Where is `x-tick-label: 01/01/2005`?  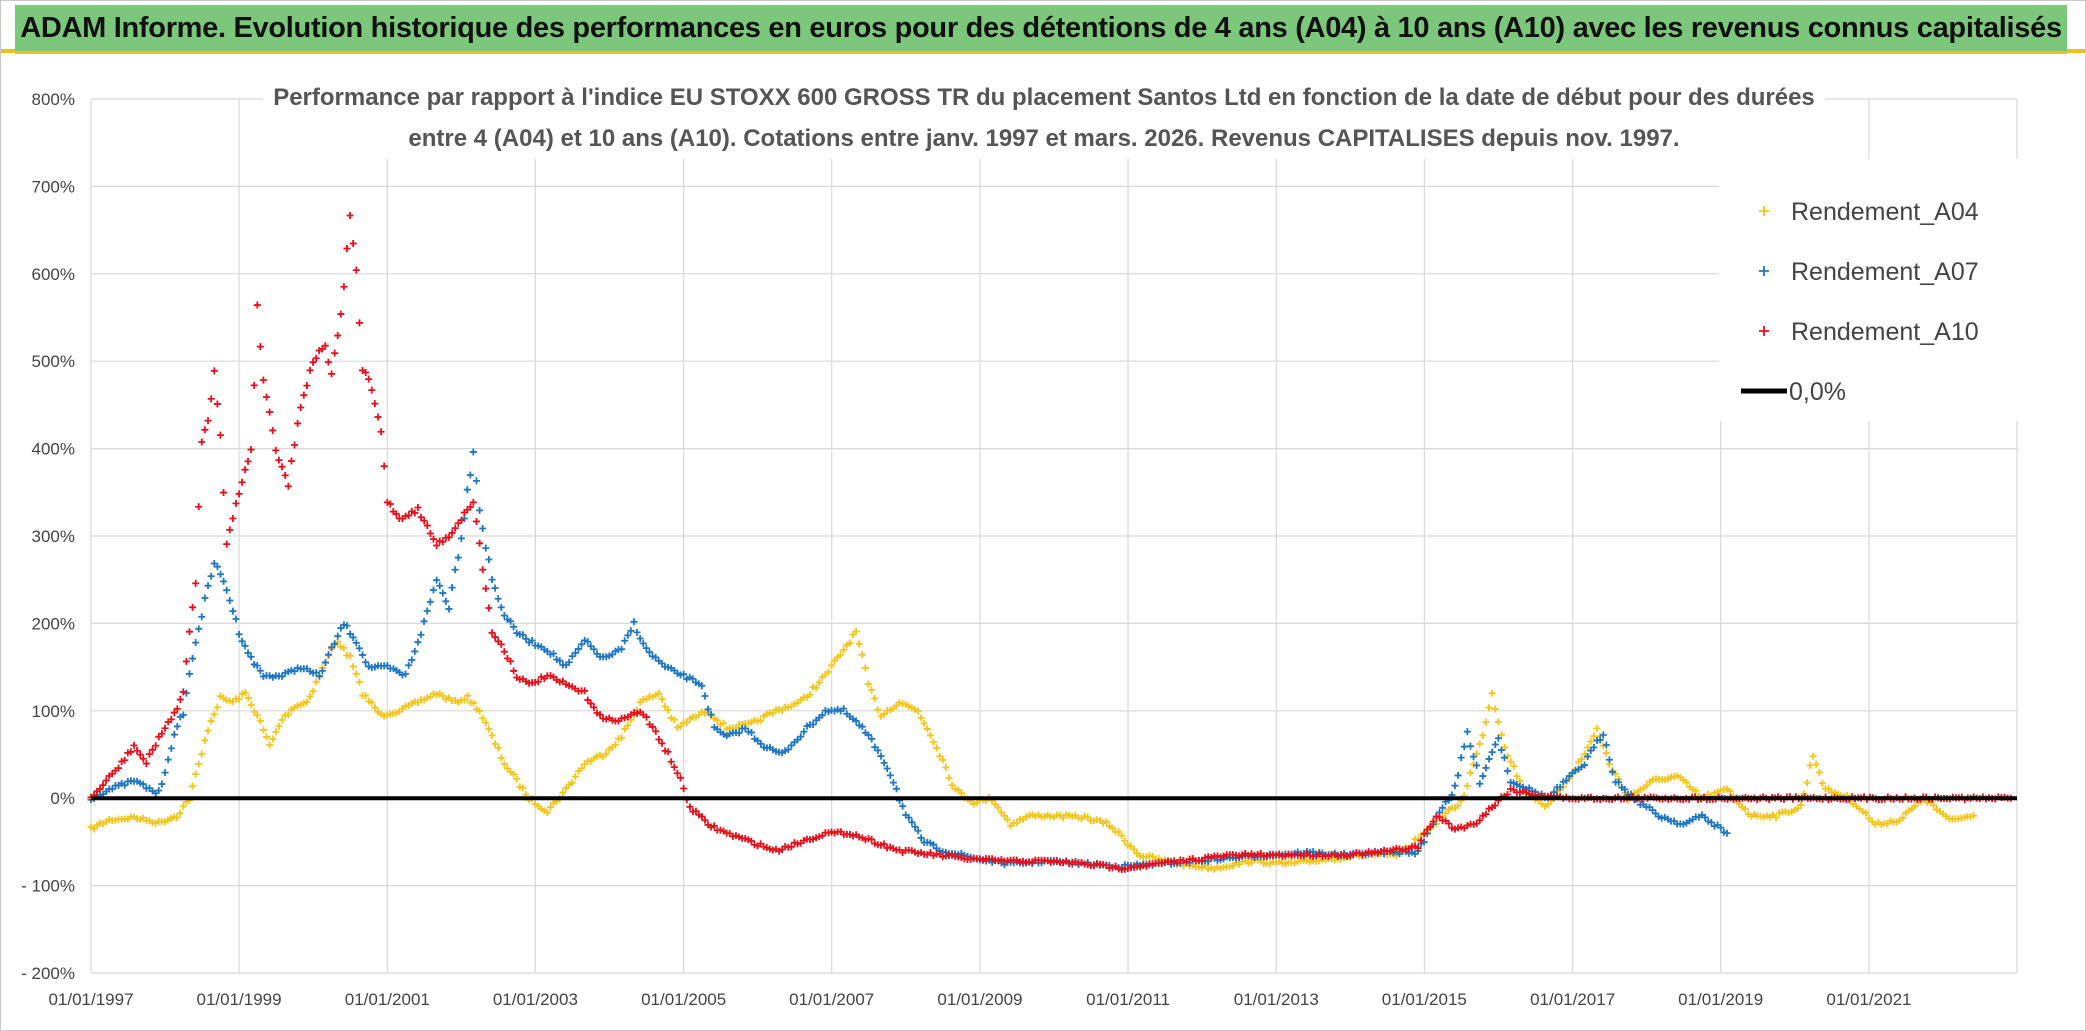 x-tick-label: 01/01/2005 is located at coordinates (683, 999).